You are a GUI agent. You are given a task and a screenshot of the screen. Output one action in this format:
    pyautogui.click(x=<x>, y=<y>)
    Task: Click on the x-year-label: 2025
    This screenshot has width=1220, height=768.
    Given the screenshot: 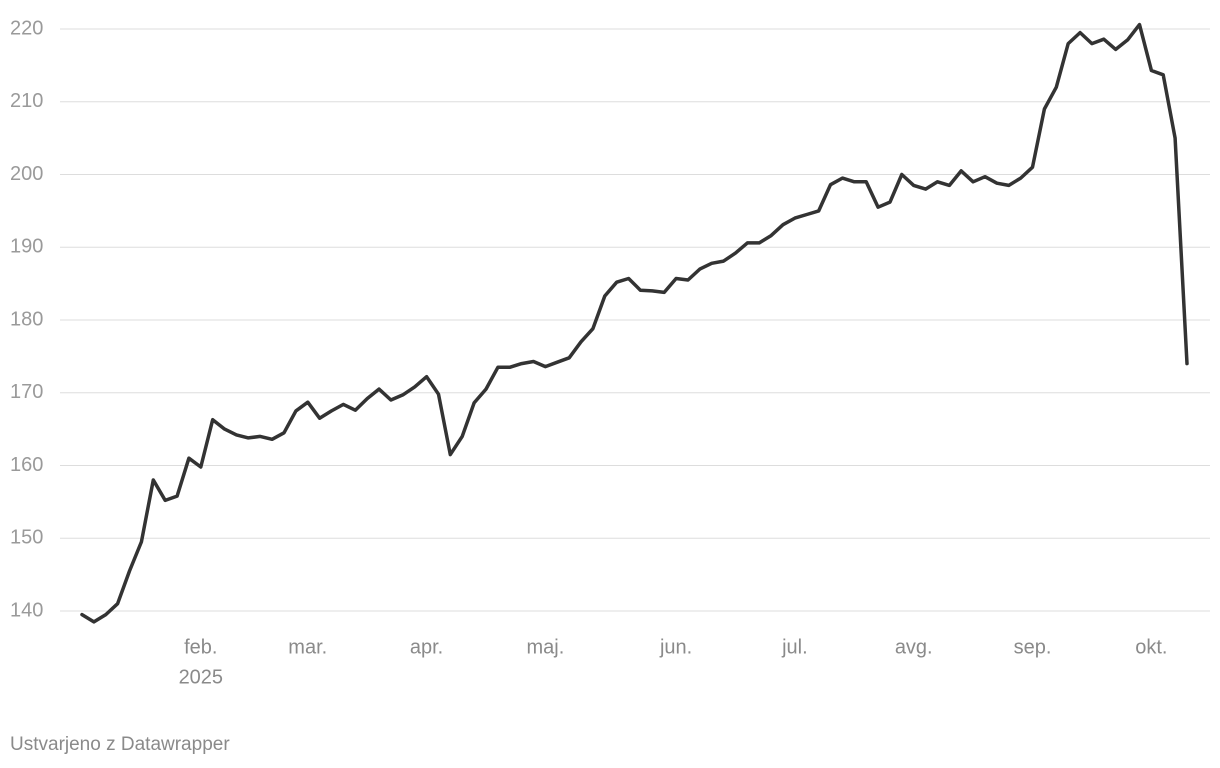 What is the action you would take?
    pyautogui.click(x=201, y=677)
    